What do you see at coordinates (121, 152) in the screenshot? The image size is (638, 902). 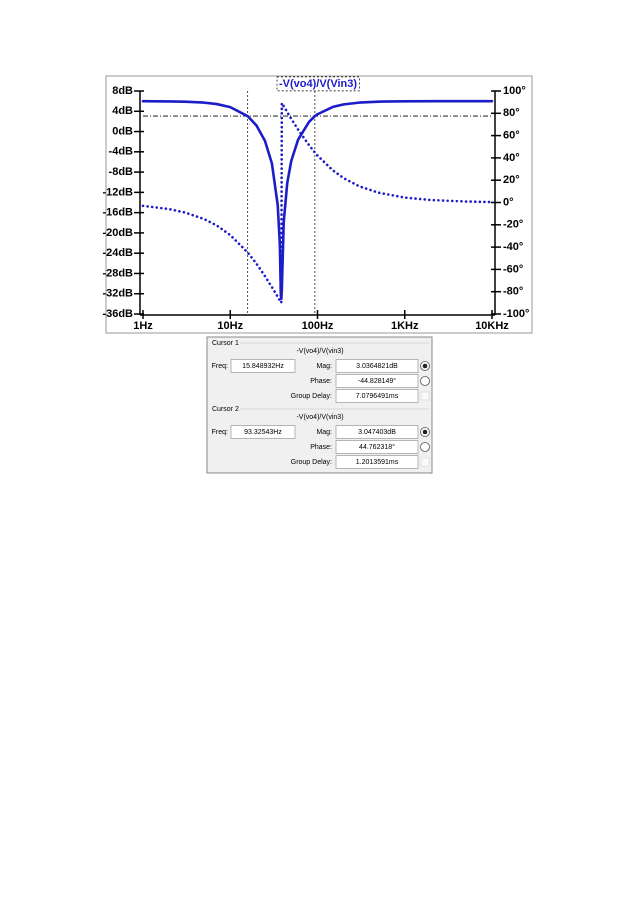 I see `y-tick-label: -4dB` at bounding box center [121, 152].